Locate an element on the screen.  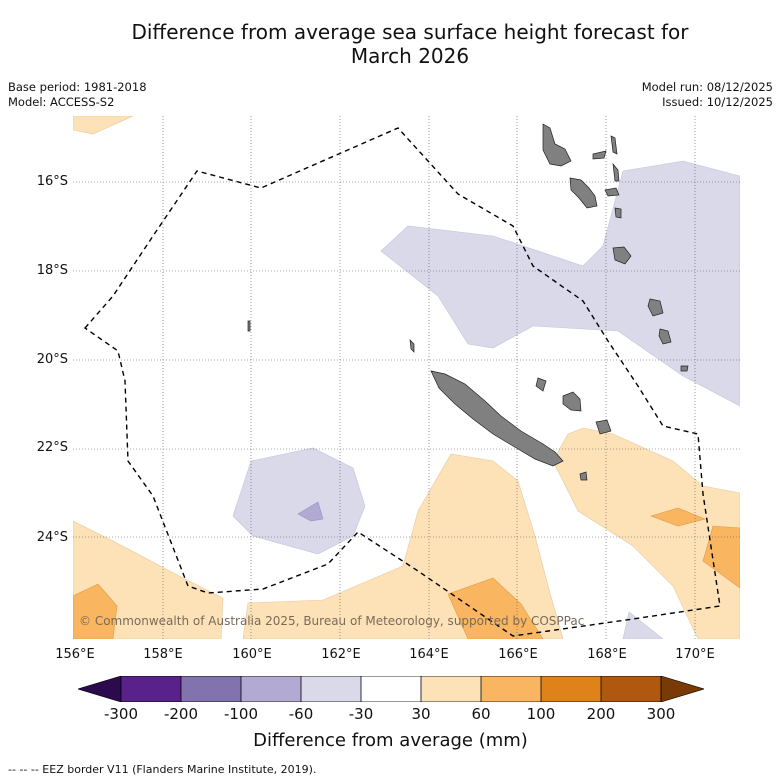
lon-label-160e: 160°E is located at coordinates (252, 654).